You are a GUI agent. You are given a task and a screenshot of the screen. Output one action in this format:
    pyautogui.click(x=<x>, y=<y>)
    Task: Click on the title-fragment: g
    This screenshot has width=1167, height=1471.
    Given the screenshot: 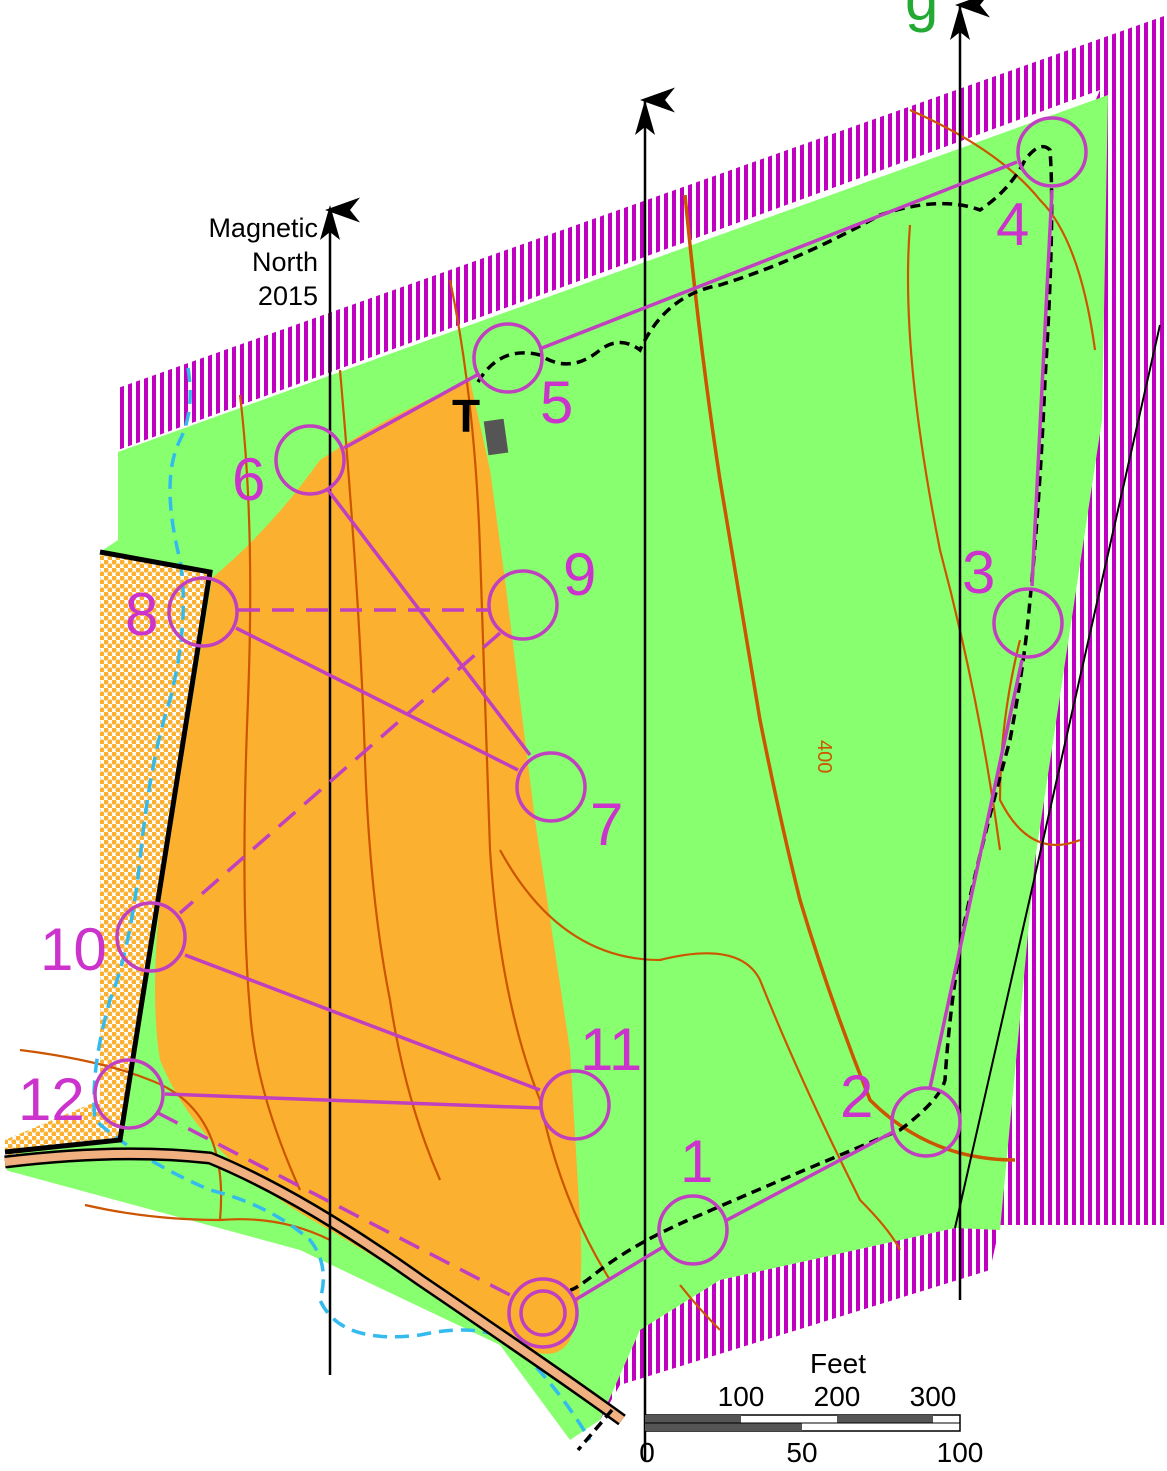 What is the action you would take?
    pyautogui.click(x=921, y=16)
    